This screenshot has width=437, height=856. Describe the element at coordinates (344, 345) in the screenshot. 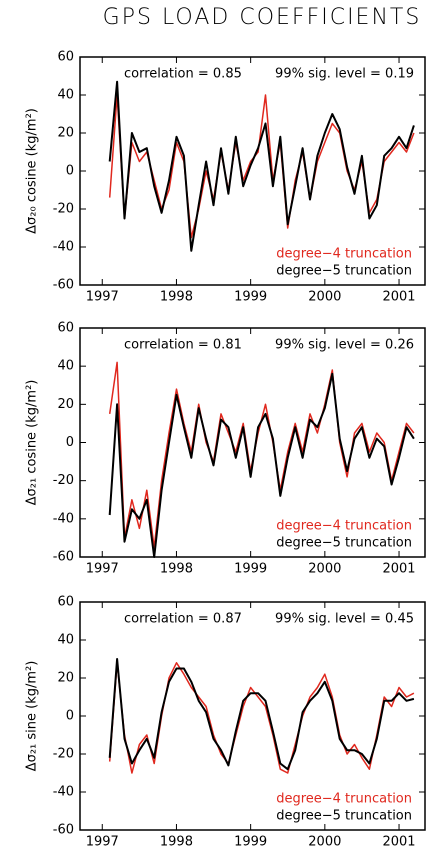

I see `annotation: 99% sig. level = 0.26` at that location.